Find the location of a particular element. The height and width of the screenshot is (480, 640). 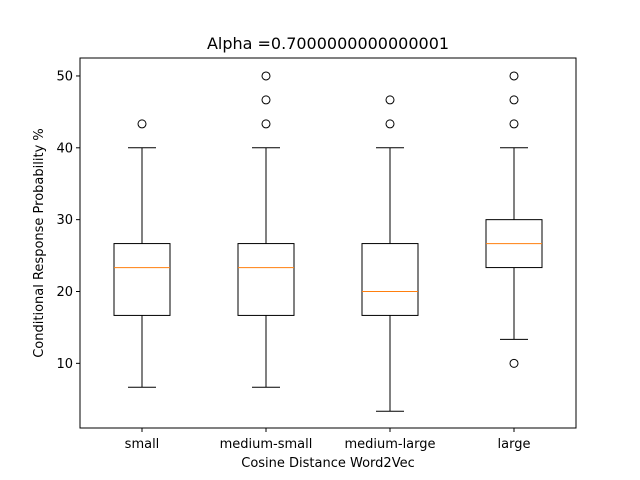

x-axis: small medium-small medium-large large is located at coordinates (328, 440).